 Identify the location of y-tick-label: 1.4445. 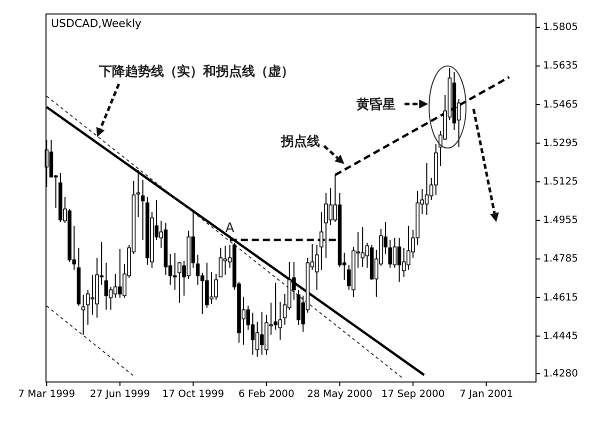
(560, 336).